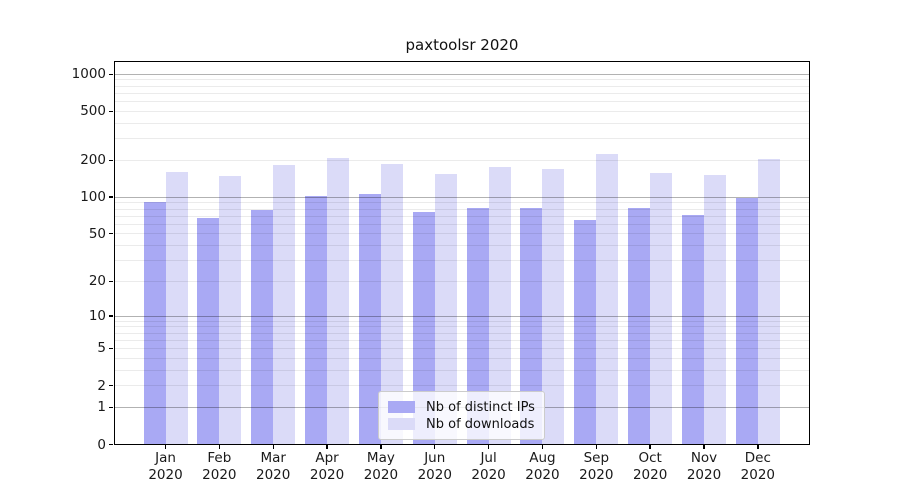  What do you see at coordinates (219, 466) in the screenshot?
I see `x-tick-label-feb: Feb 2020` at bounding box center [219, 466].